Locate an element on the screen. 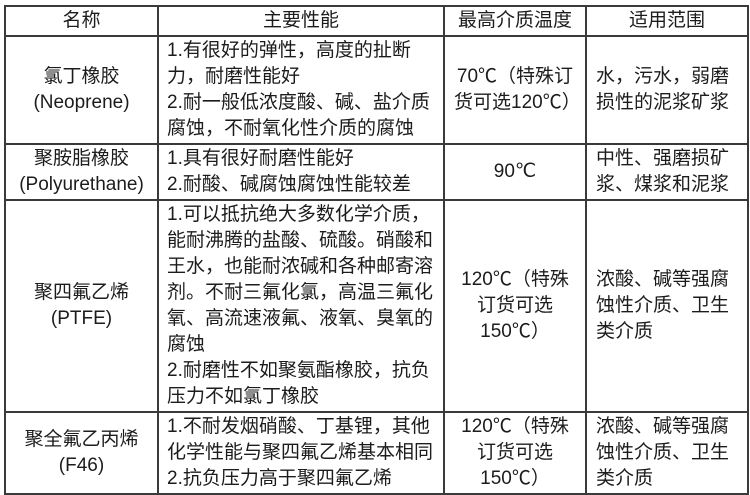 This screenshot has width=750, height=495. property-item: 2.耐酸、碱腐蚀腐蚀性能较差 is located at coordinates (289, 184).